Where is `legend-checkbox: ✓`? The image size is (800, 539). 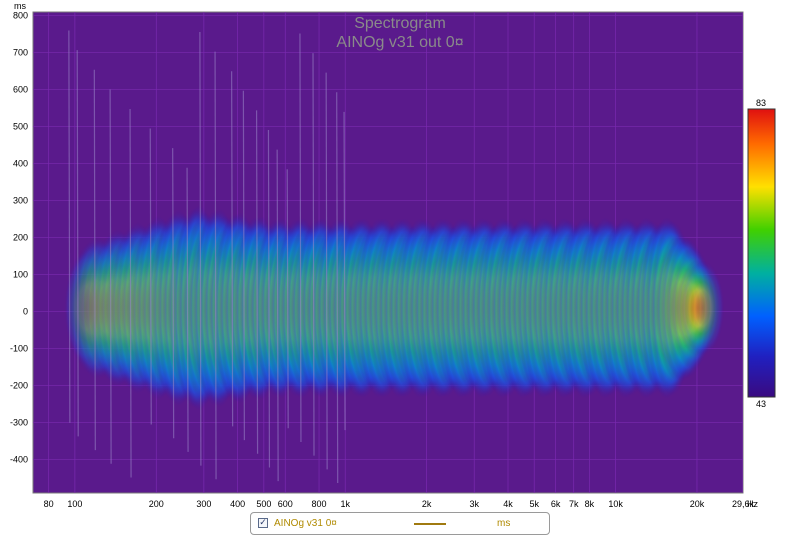 legend-checkbox: ✓ is located at coordinates (263, 523).